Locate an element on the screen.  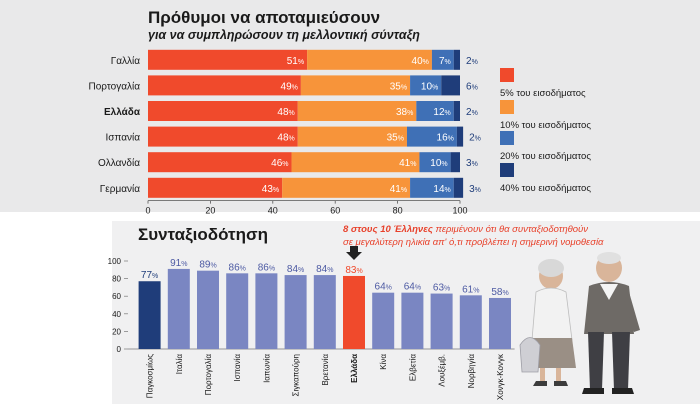
savings-segment-value-label: 48% is located at coordinates (285, 138).